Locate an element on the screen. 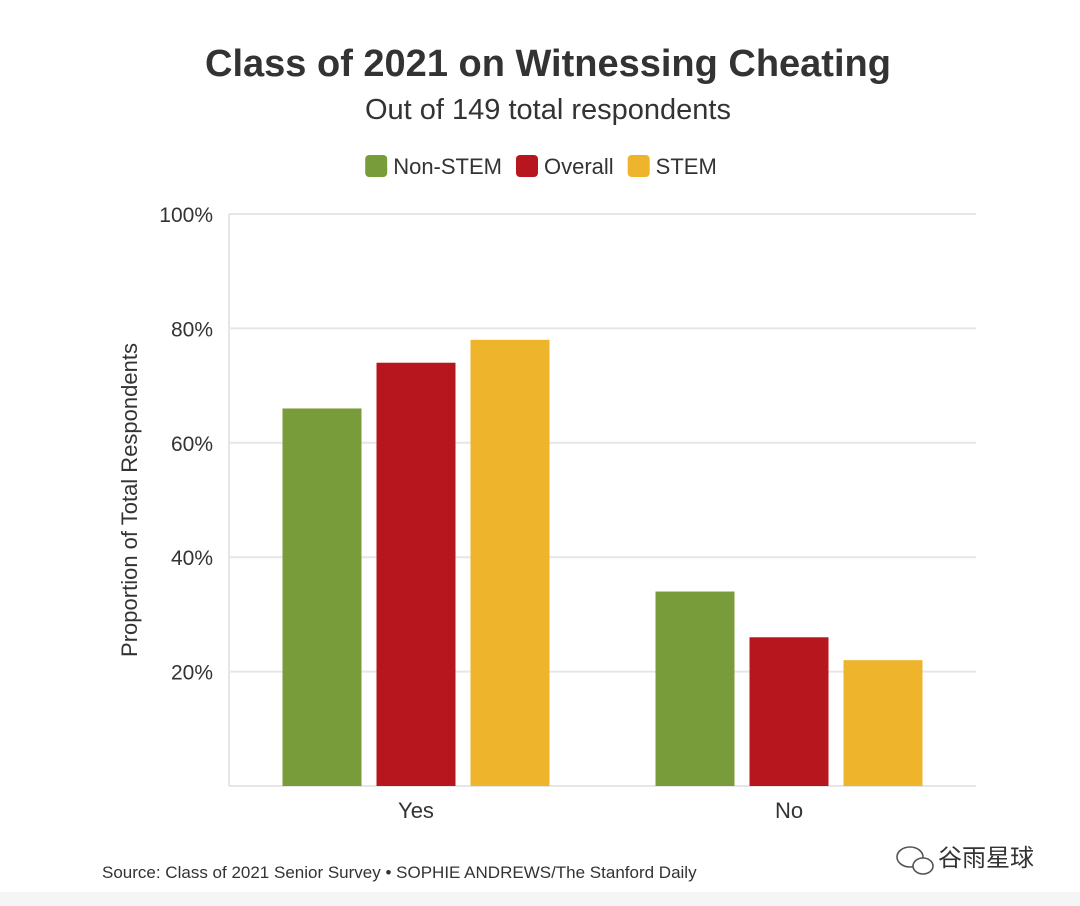 The image size is (1080, 906). y-axis-ticks: 20% 40% 60% 80% 100% is located at coordinates (186, 444).